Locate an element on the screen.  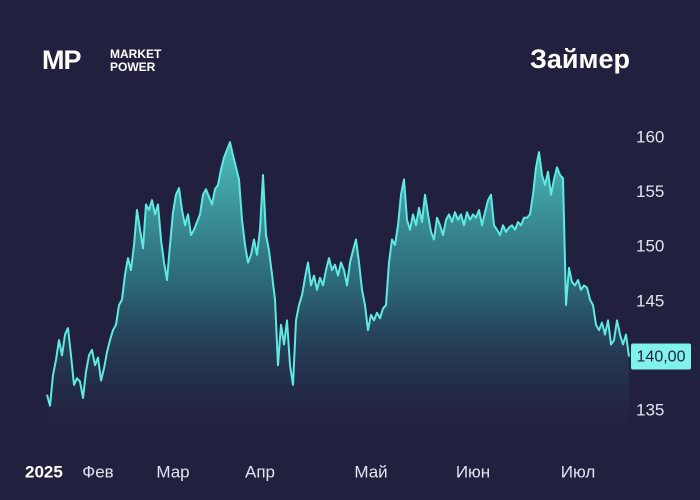
y-tick-label: 160 is located at coordinates (650, 136).